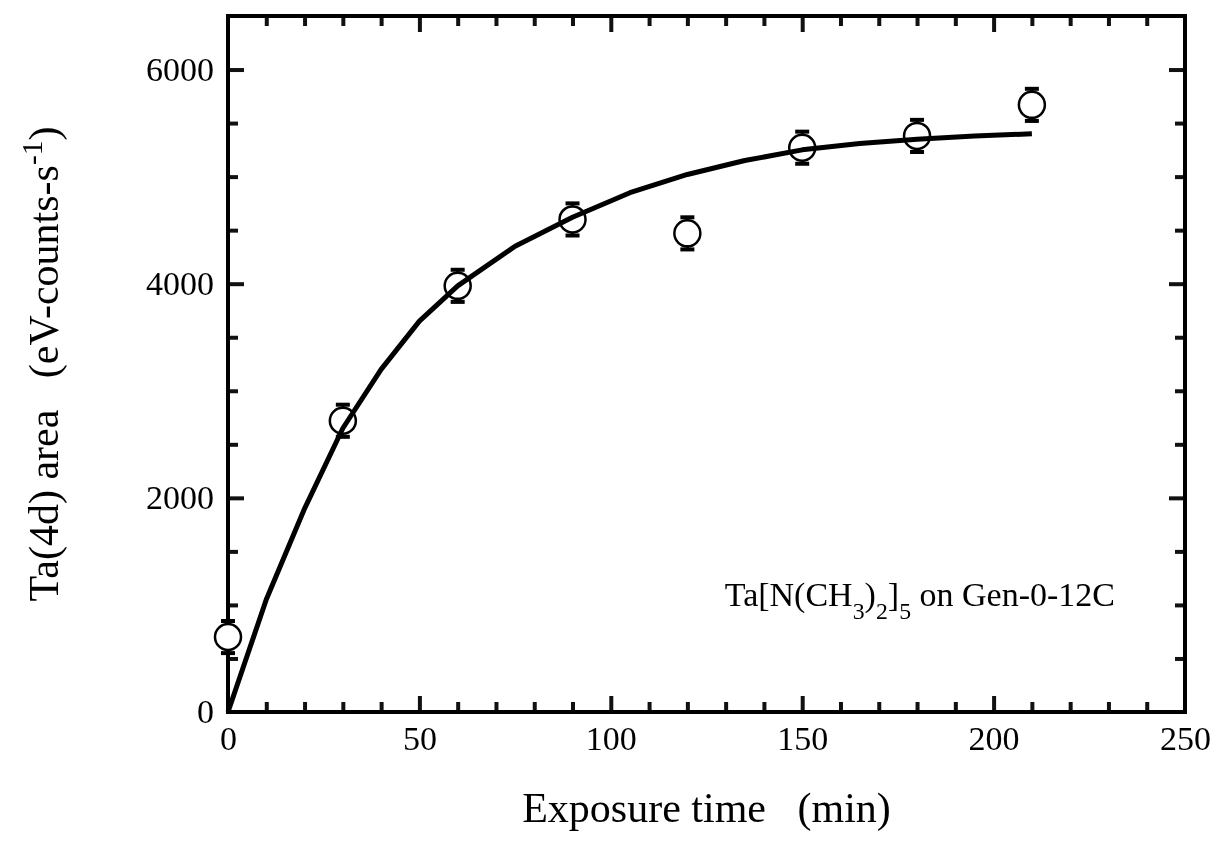 Image resolution: width=1222 pixels, height=846 pixels. I want to click on x-tick-label: 0, so click(228, 739).